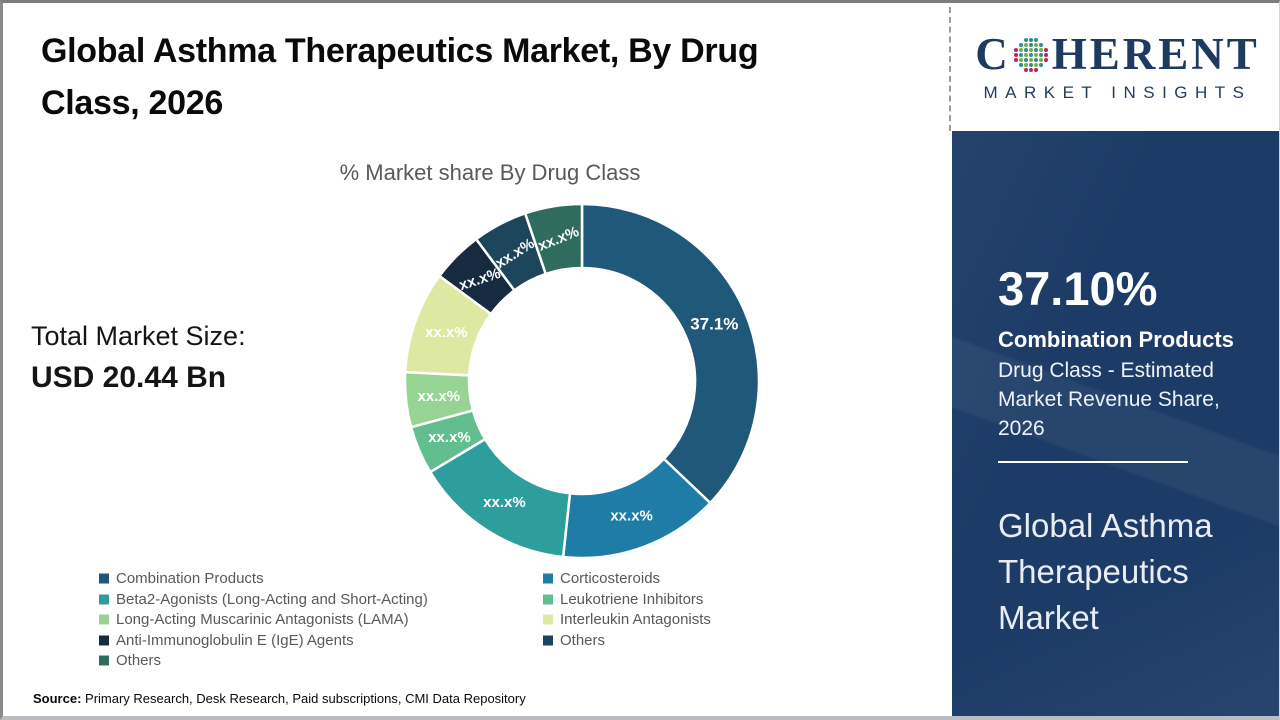 The height and width of the screenshot is (720, 1280). What do you see at coordinates (631, 516) in the screenshot?
I see `donut-segment-label-1: xx.x%` at bounding box center [631, 516].